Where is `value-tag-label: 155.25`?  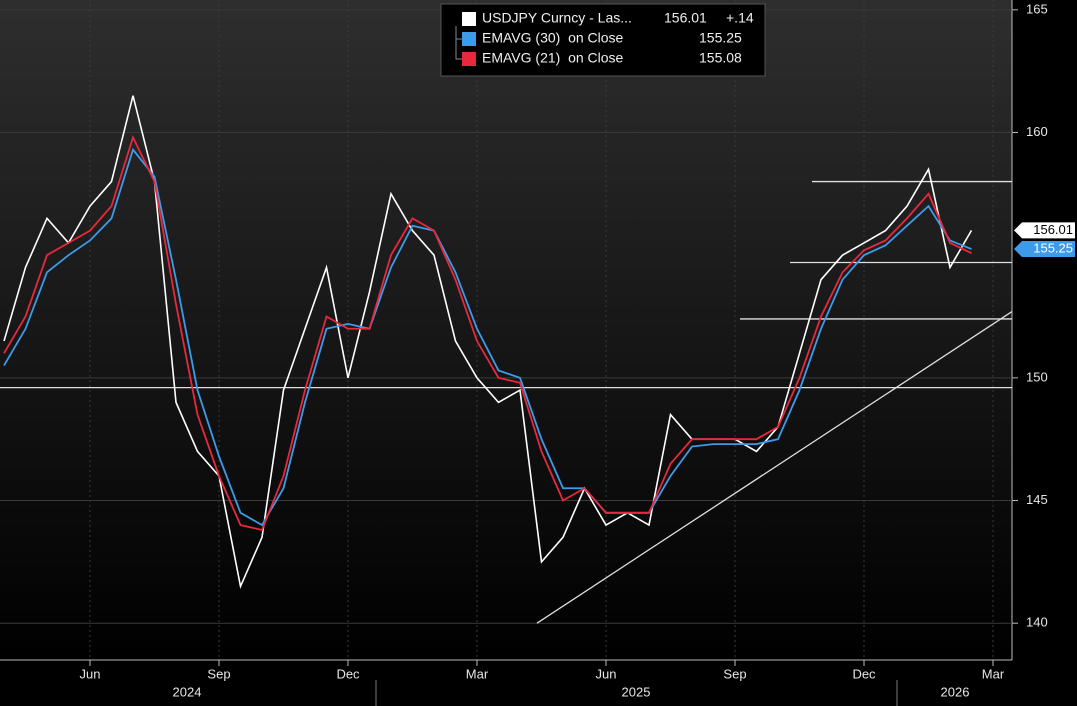 value-tag-label: 155.25 is located at coordinates (1053, 247).